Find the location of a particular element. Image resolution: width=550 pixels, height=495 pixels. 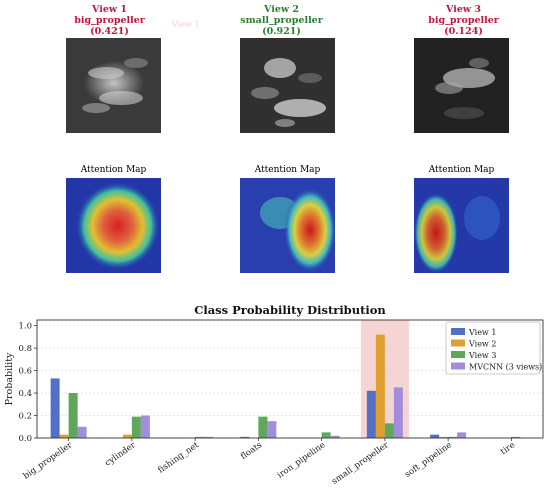

view-2-title: View 2 small_propeller (0.921) is located at coordinates (281, 20).